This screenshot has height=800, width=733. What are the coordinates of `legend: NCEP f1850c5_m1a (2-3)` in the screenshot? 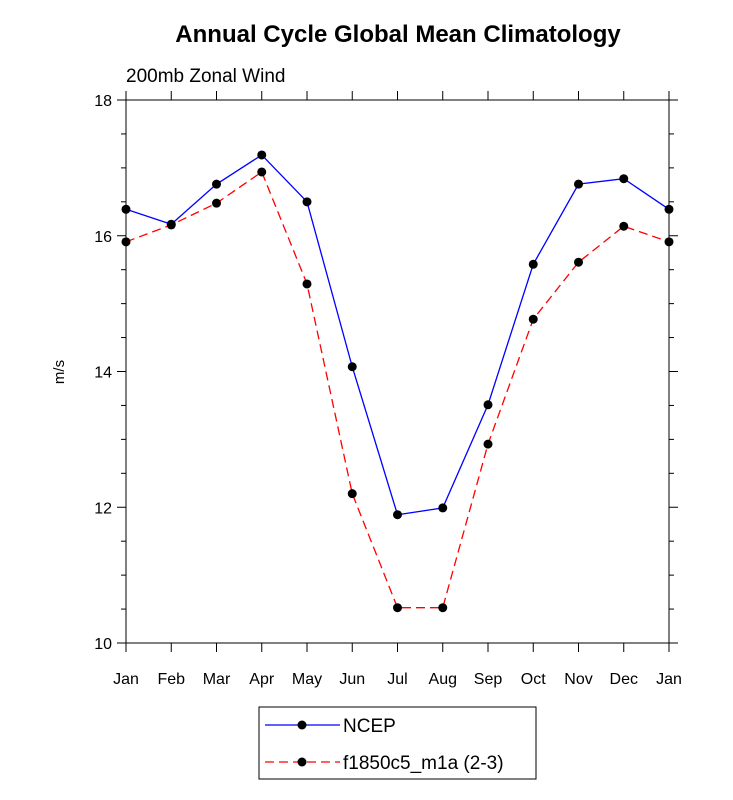 It's located at (397, 743).